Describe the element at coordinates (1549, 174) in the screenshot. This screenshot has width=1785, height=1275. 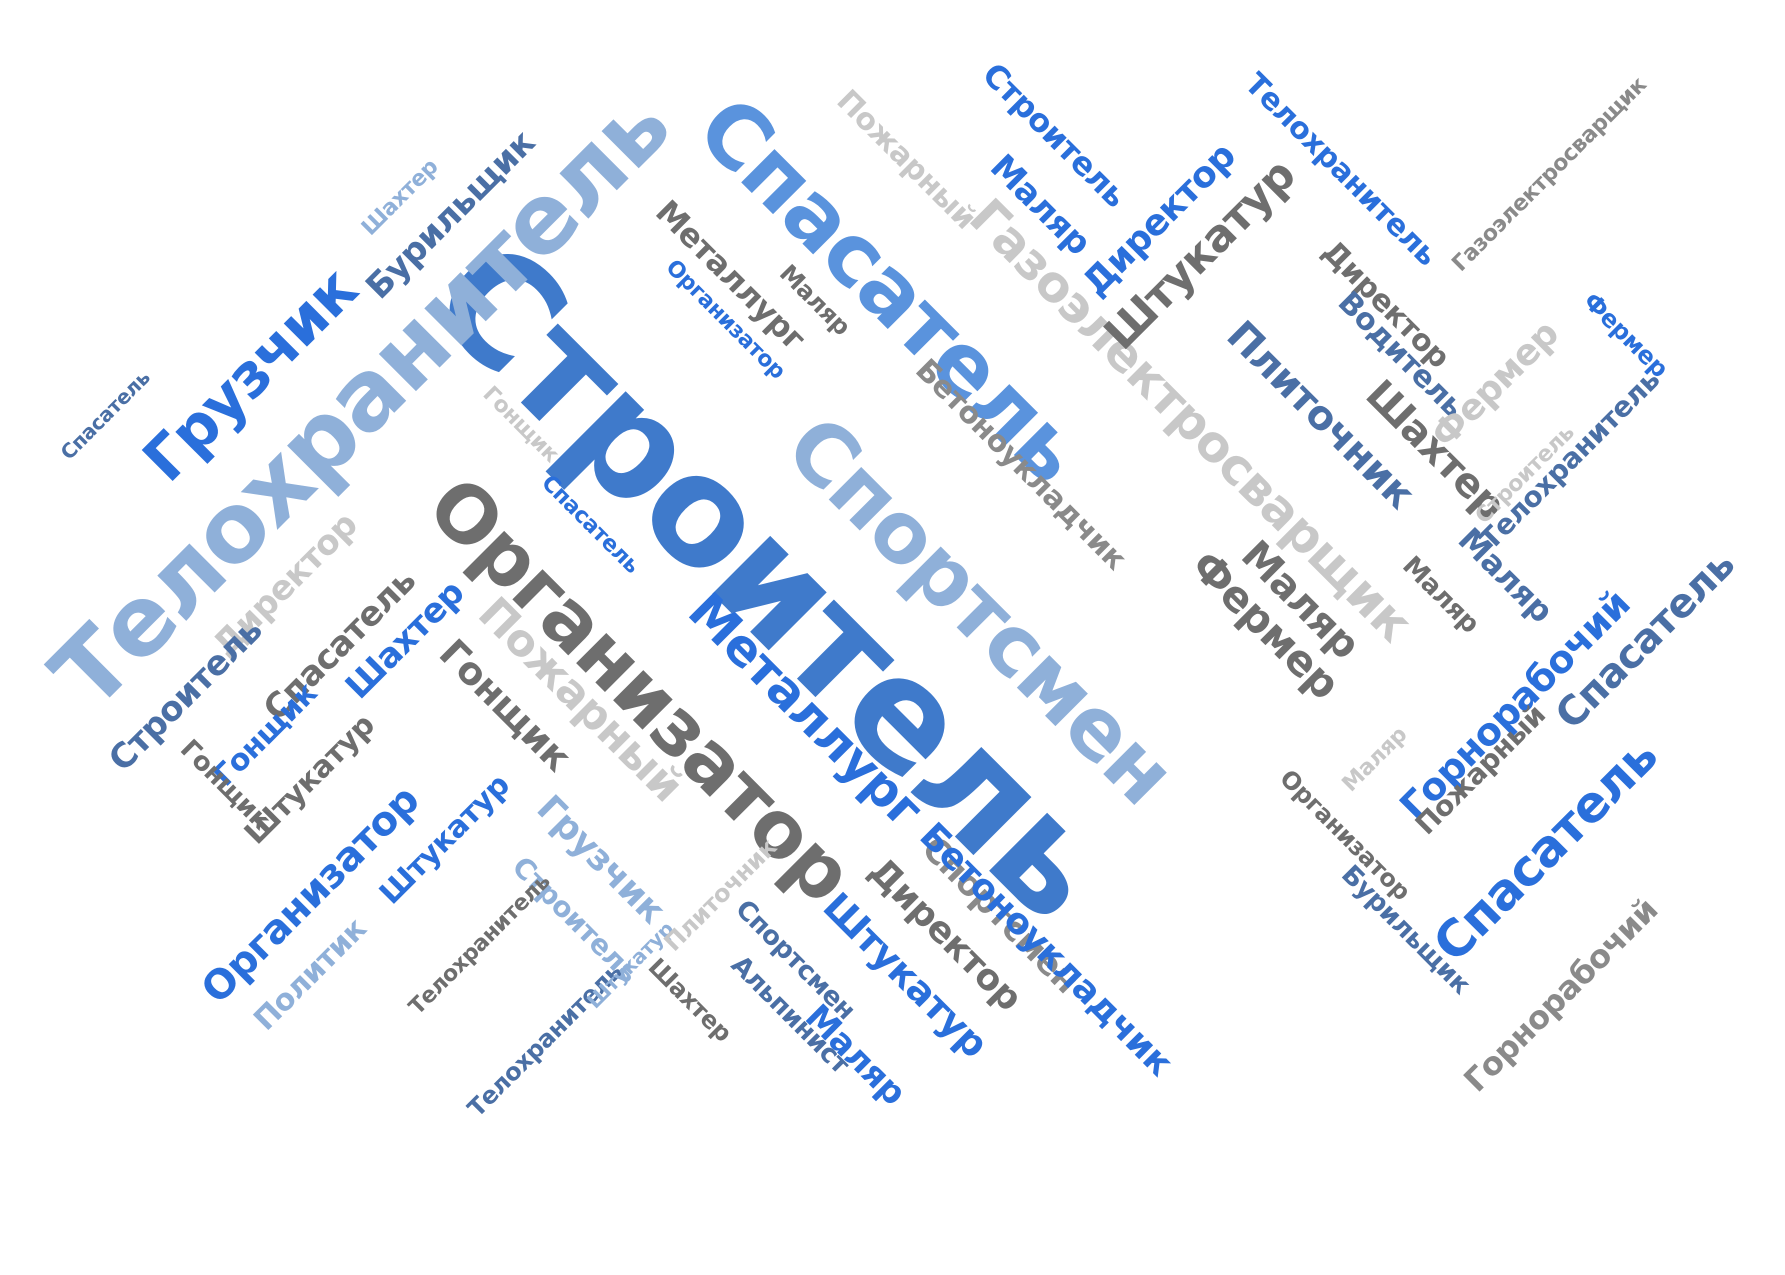
I see `word-19: Газоэлектросварщик` at that location.